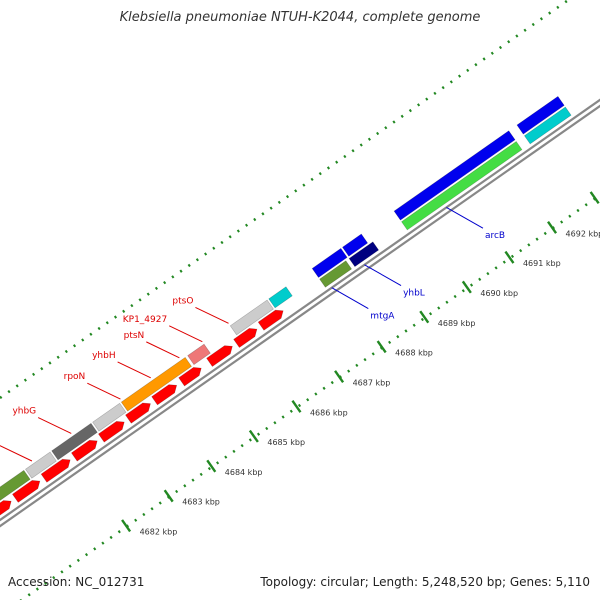 The width and height of the screenshot is (600, 600). I want to click on tick-label: 4686 kbp, so click(329, 412).